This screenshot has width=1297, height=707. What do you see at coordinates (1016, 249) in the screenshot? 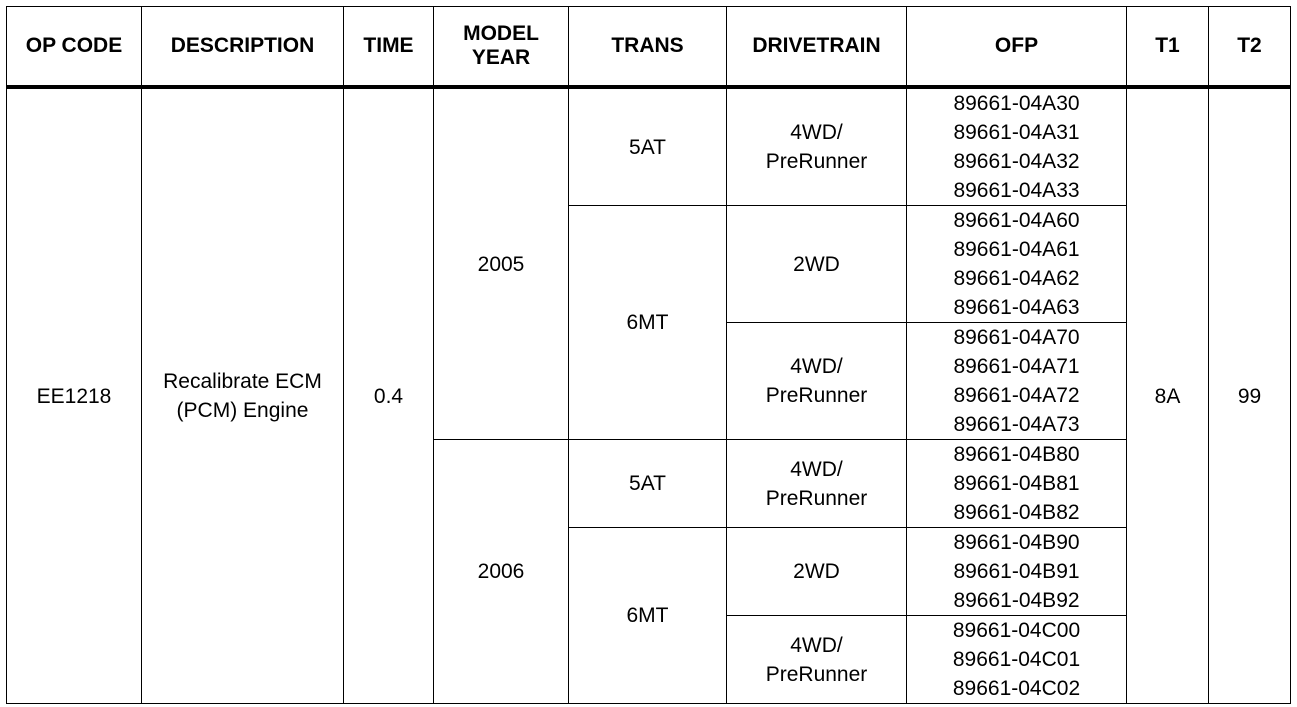
I see `ofp-number: 89661-04A61` at bounding box center [1016, 249].